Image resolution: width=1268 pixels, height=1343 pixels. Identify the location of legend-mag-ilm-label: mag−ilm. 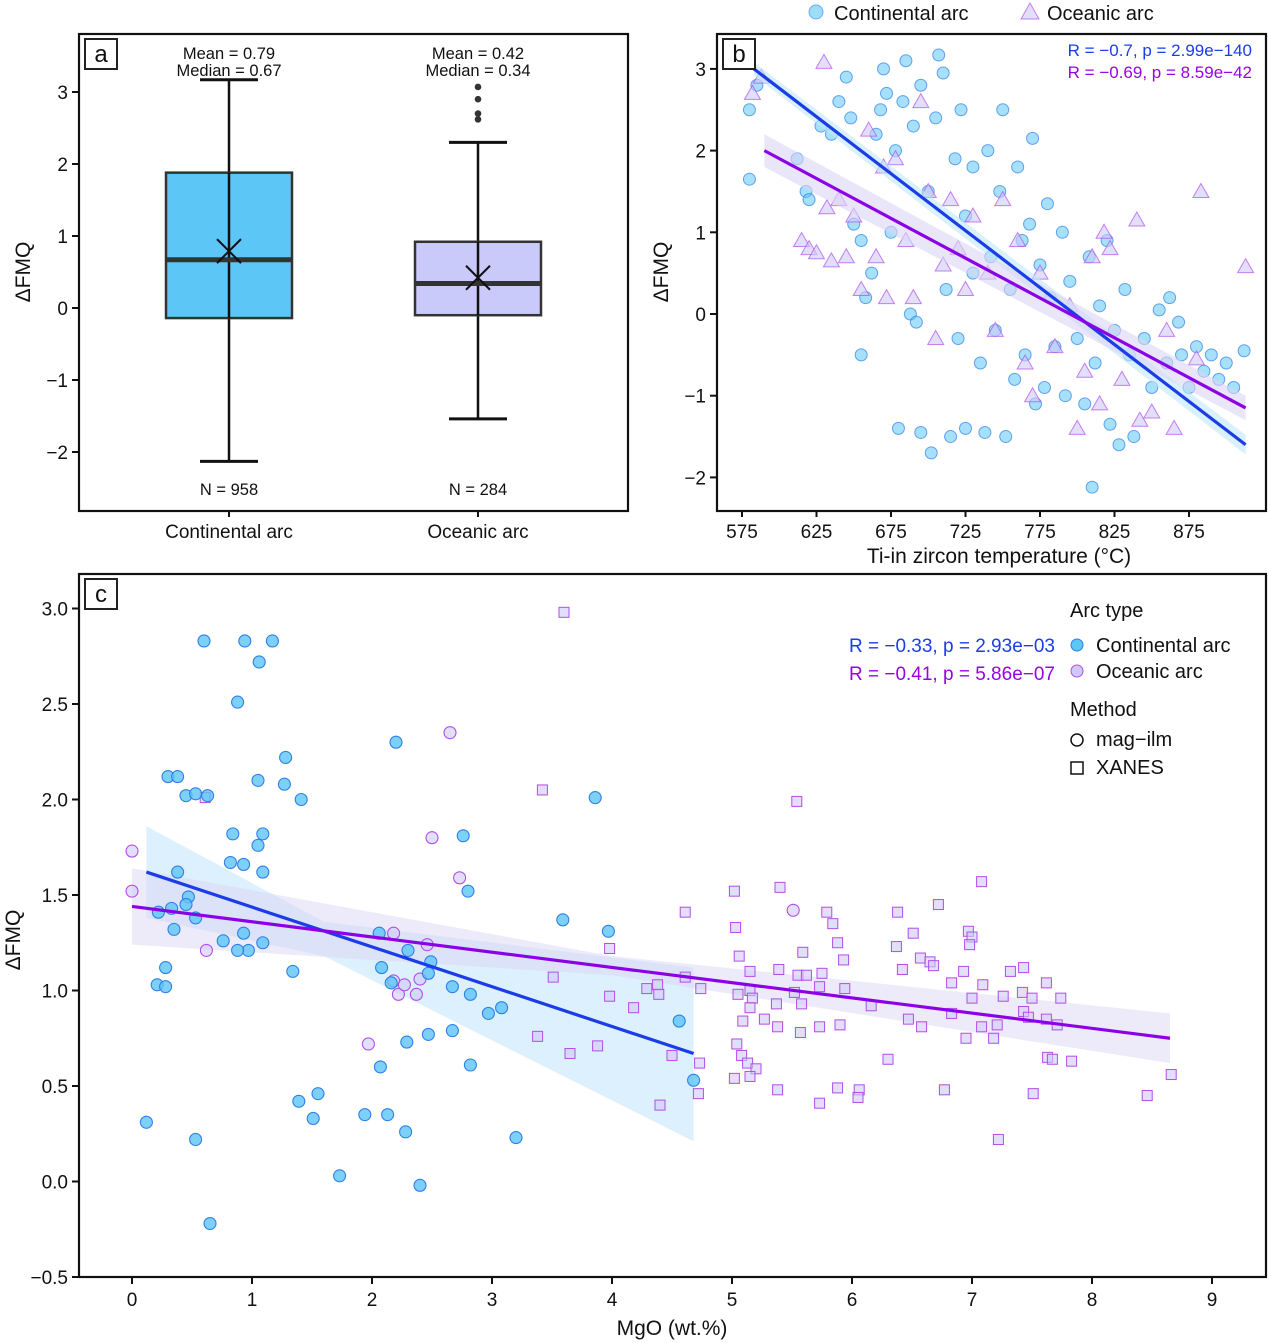
(1134, 740).